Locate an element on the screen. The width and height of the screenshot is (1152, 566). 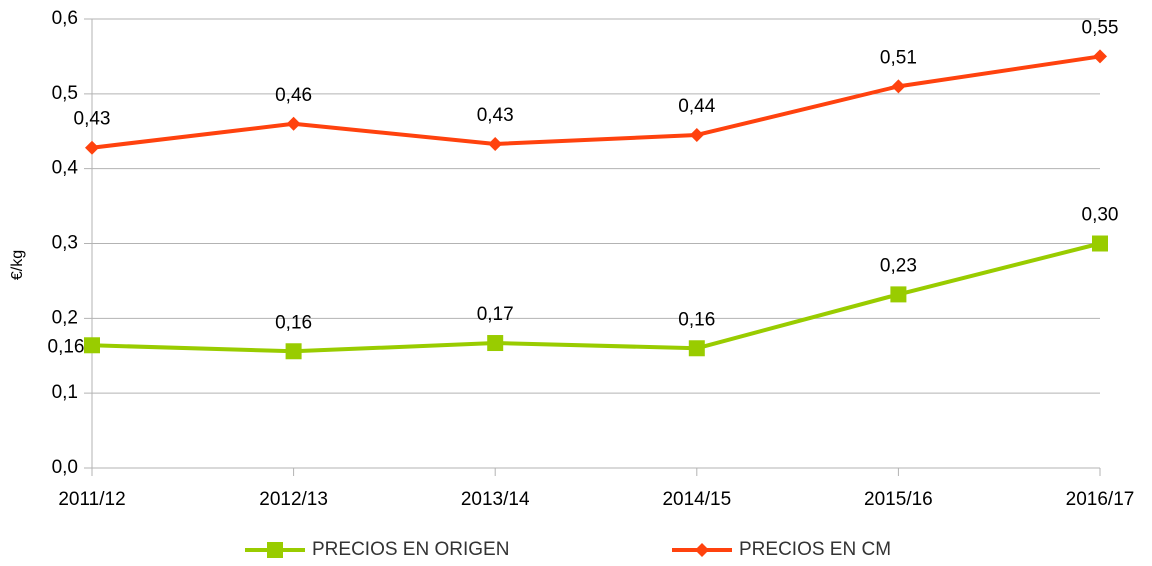
y-tick-label: 0,1 is located at coordinates (65, 392).